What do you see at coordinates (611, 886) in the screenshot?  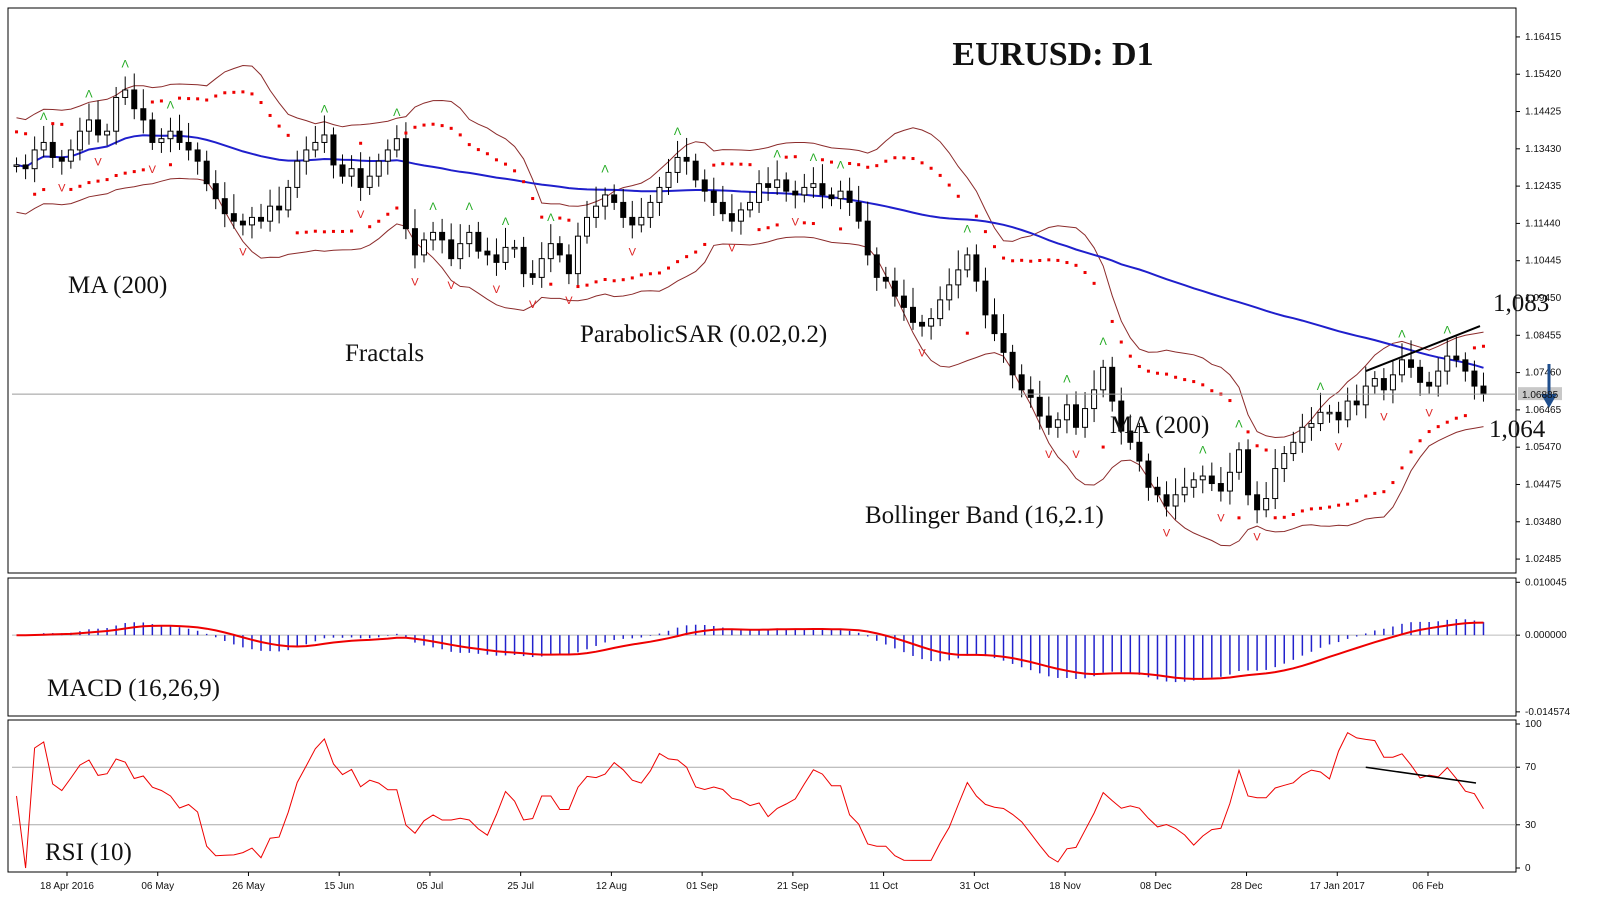 I see `x-tick-label: 12 Aug` at bounding box center [611, 886].